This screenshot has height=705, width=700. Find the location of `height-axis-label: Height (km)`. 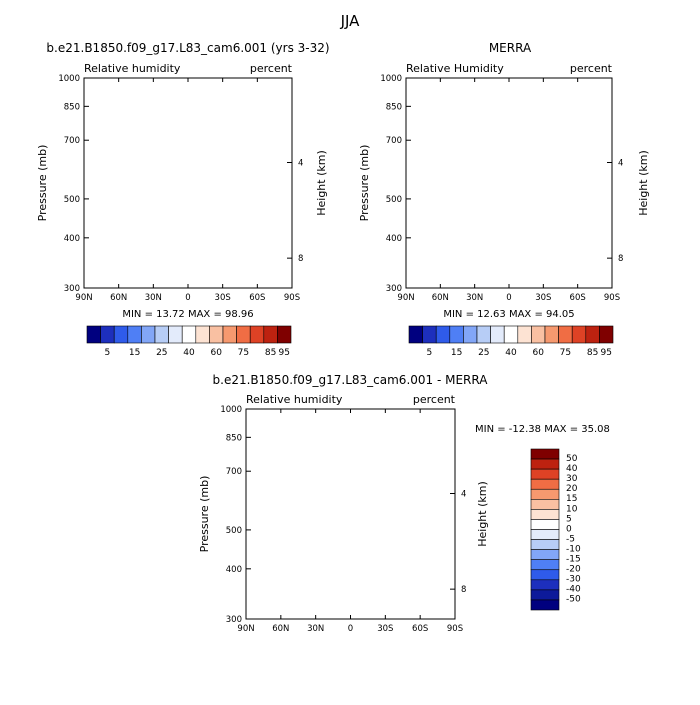

height-axis-label: Height (km) is located at coordinates (321, 183).